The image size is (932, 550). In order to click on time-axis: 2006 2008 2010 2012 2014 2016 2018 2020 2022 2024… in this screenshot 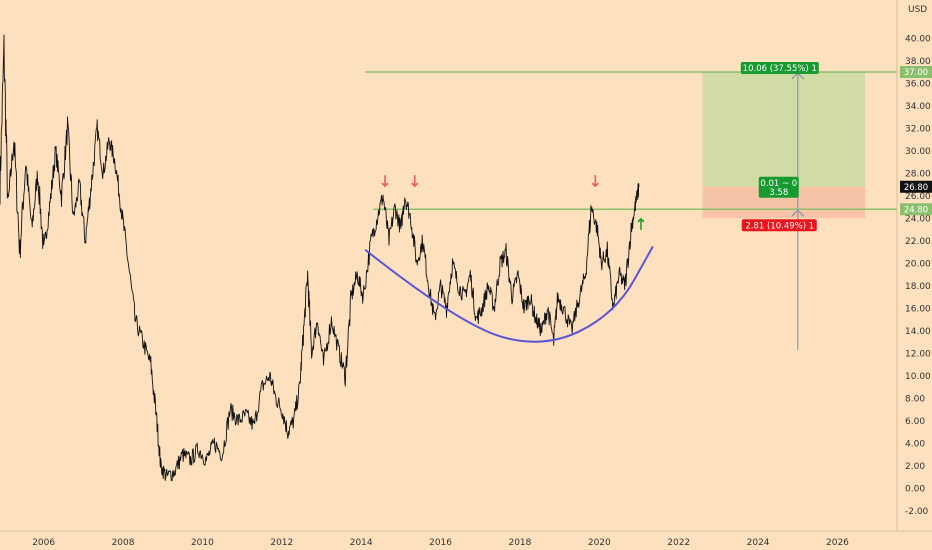, I will do `click(466, 540)`.